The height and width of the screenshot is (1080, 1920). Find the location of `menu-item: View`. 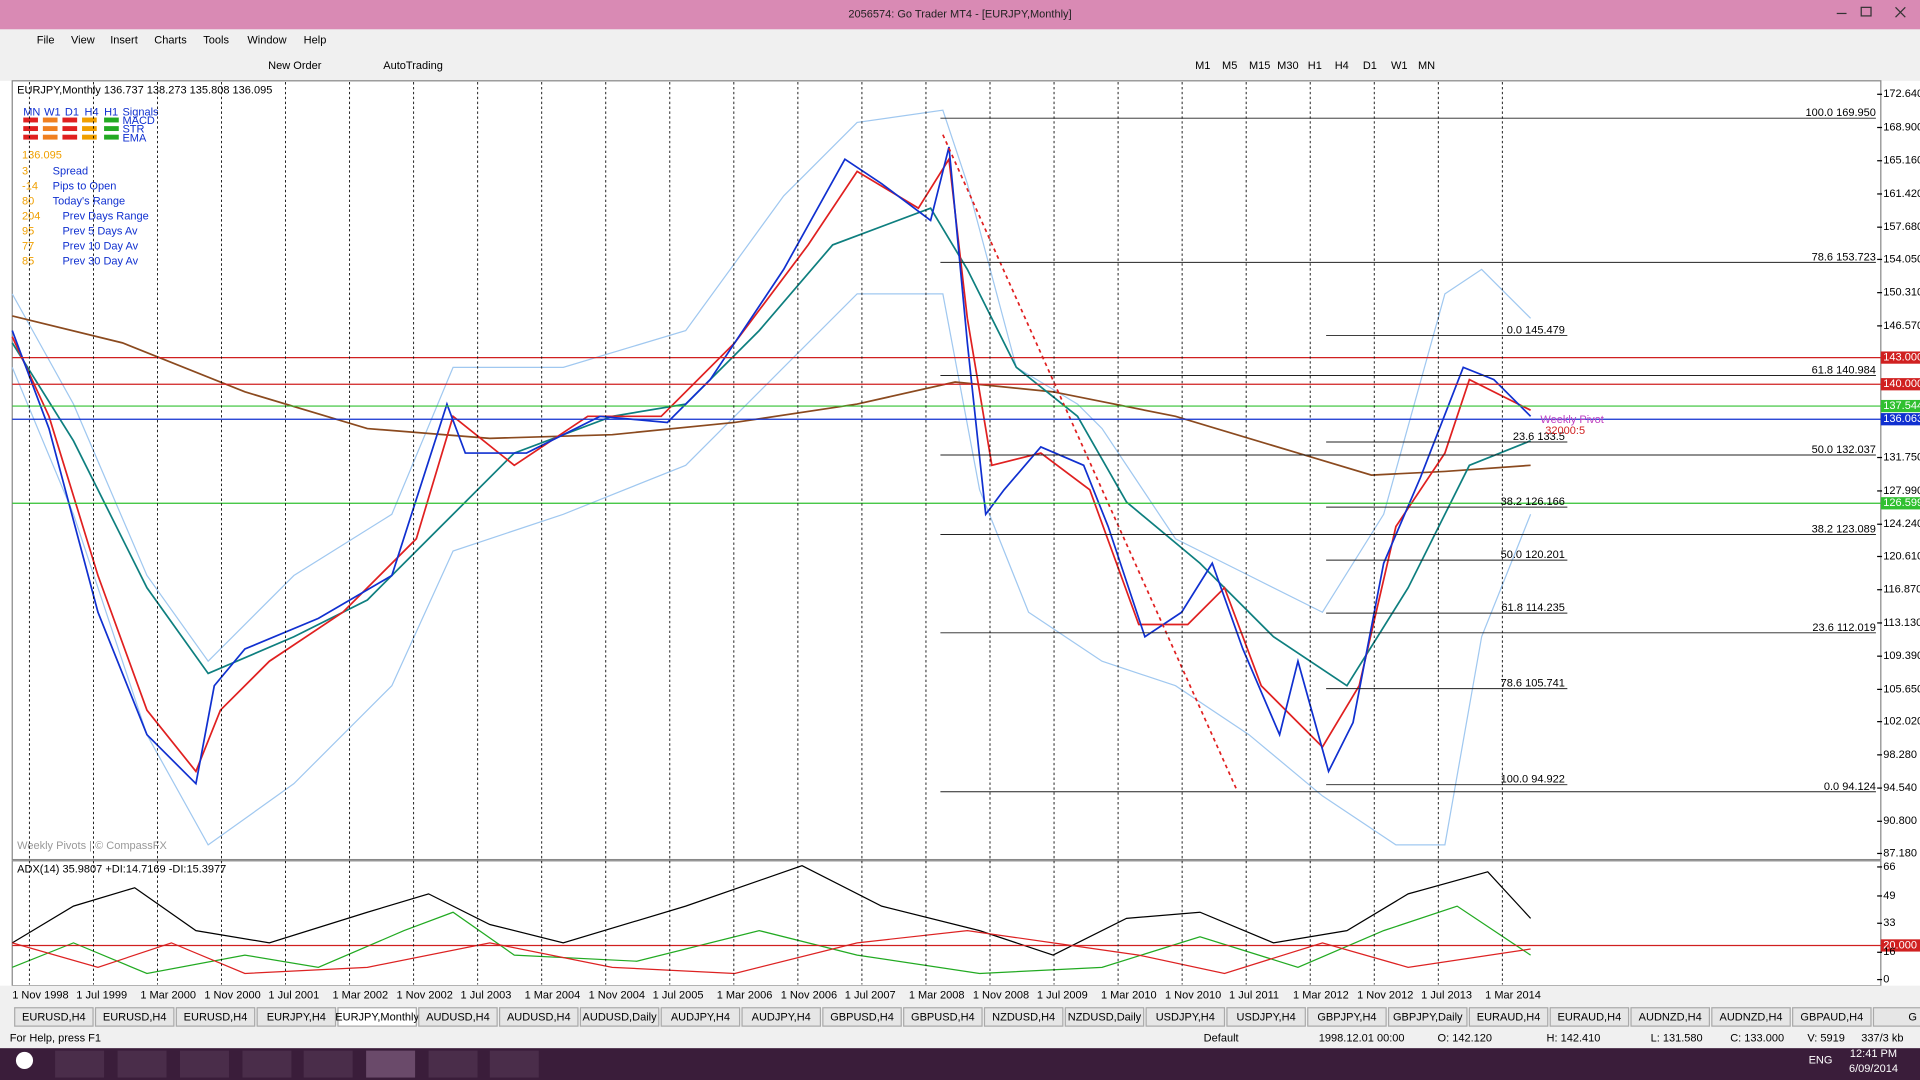

menu-item: View is located at coordinates (83, 40).